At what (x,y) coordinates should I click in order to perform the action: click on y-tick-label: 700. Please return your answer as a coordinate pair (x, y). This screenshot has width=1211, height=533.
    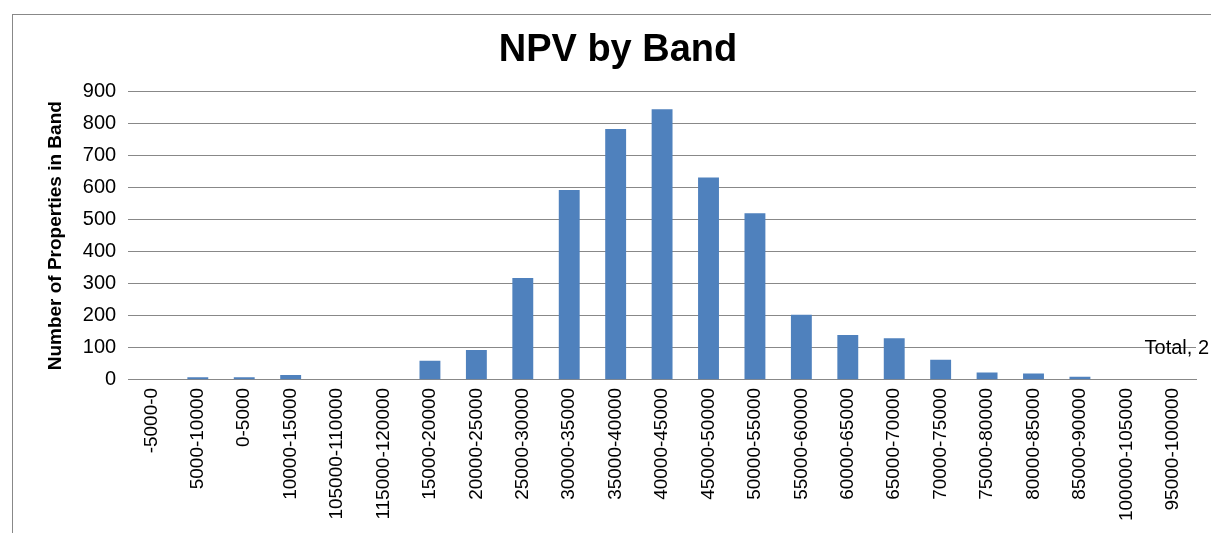
    Looking at the image, I should click on (99, 154).